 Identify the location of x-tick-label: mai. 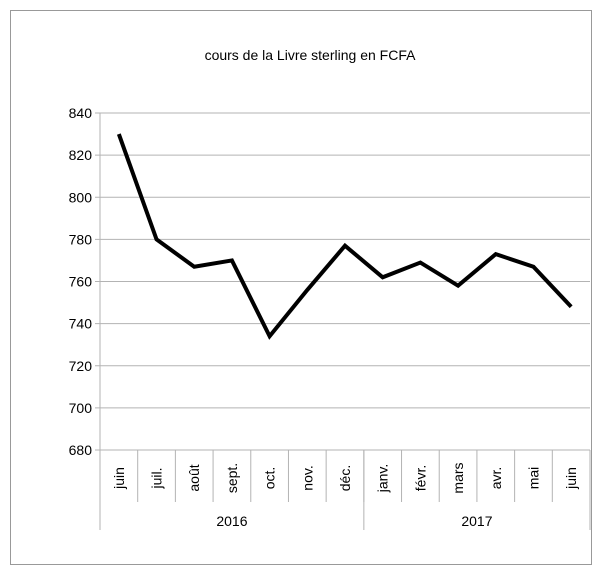
(533, 478).